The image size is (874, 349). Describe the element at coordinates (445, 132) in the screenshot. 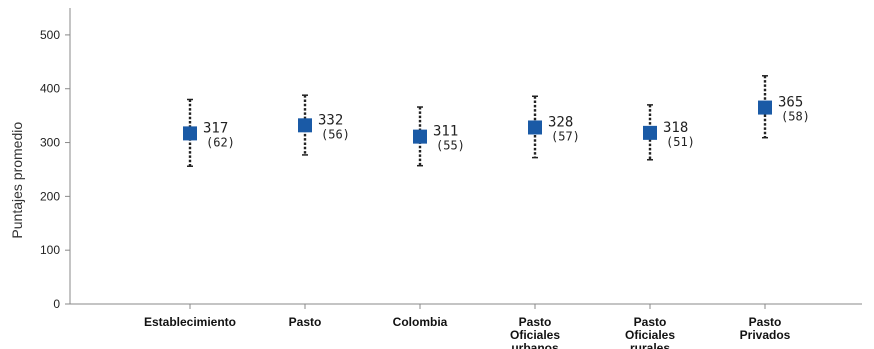

I see `data-value-label: 311` at that location.